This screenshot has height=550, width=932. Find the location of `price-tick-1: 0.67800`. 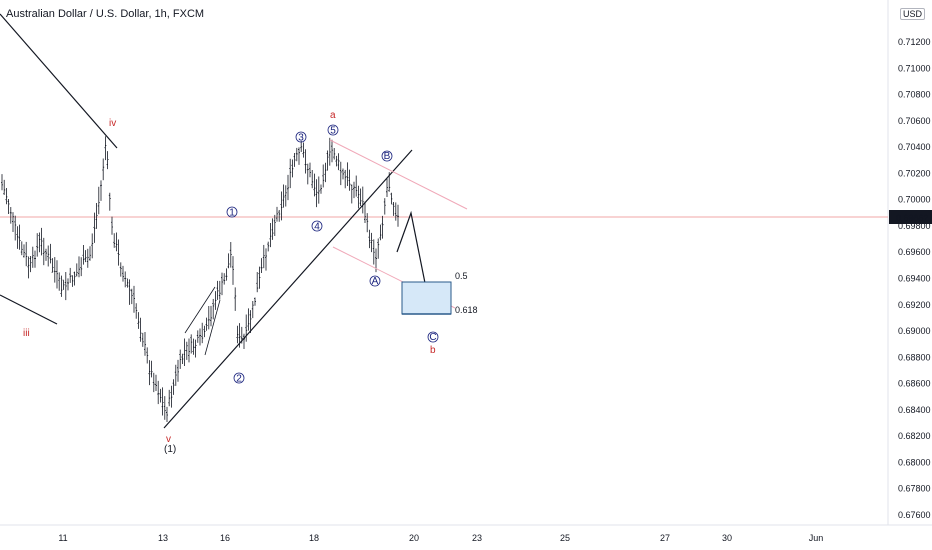

price-tick-1: 0.67800 is located at coordinates (914, 489).